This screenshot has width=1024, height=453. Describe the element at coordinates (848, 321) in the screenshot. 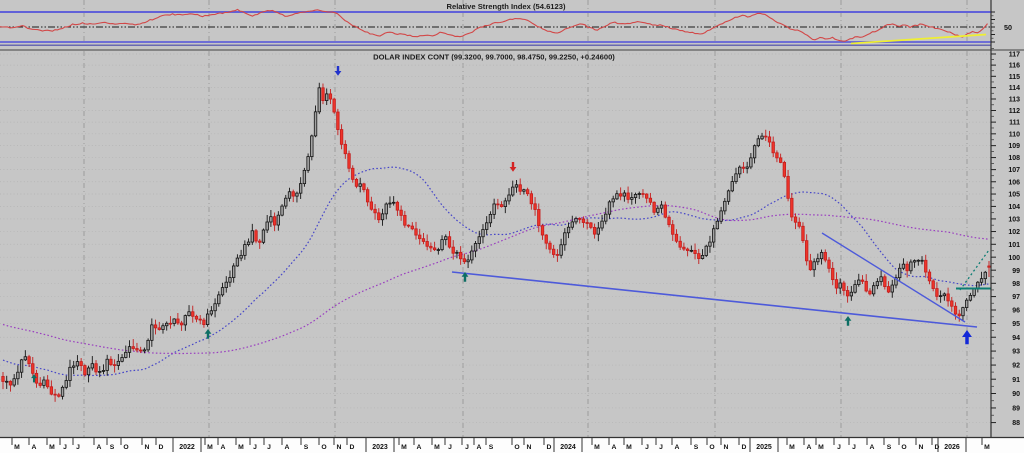

I see `buy-arrow-2025-low` at that location.